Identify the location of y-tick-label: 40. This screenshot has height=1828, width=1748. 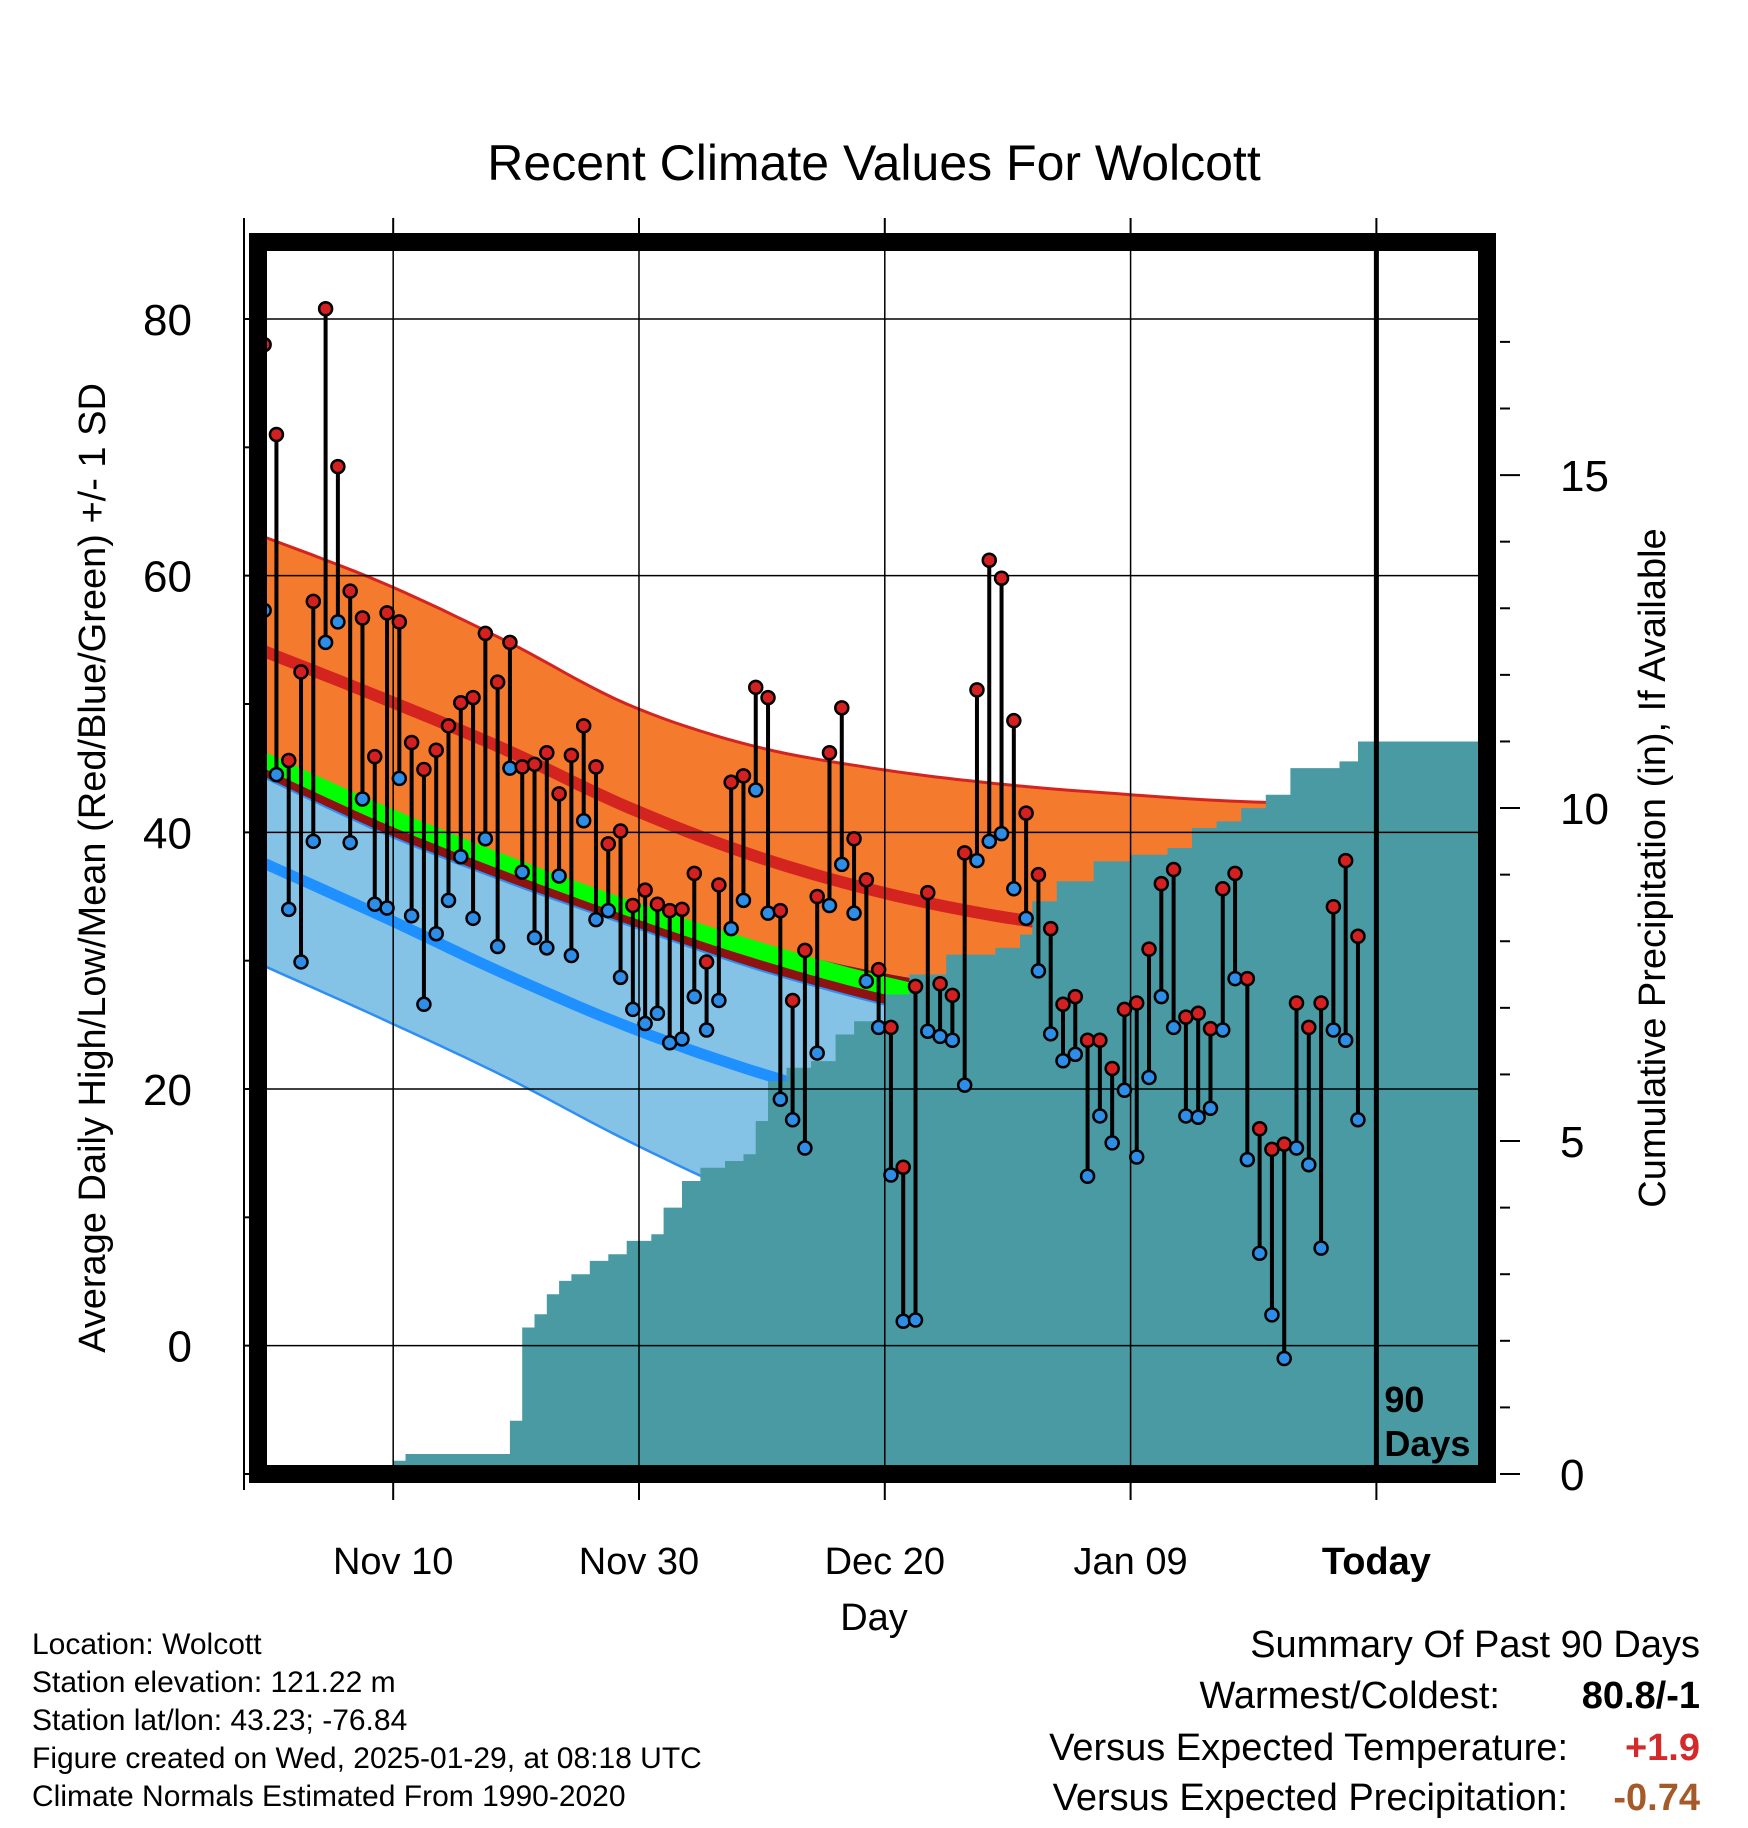
(167, 833).